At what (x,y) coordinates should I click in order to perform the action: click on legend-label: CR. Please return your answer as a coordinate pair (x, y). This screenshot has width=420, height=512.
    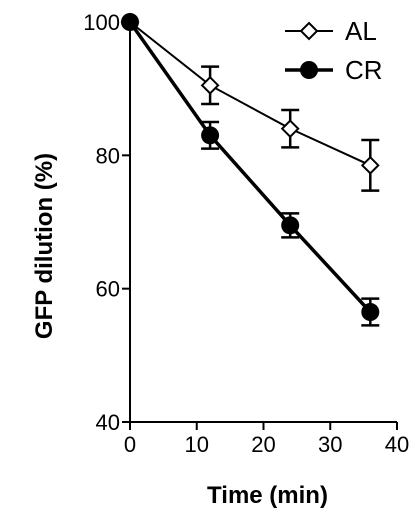
    Looking at the image, I should click on (364, 70).